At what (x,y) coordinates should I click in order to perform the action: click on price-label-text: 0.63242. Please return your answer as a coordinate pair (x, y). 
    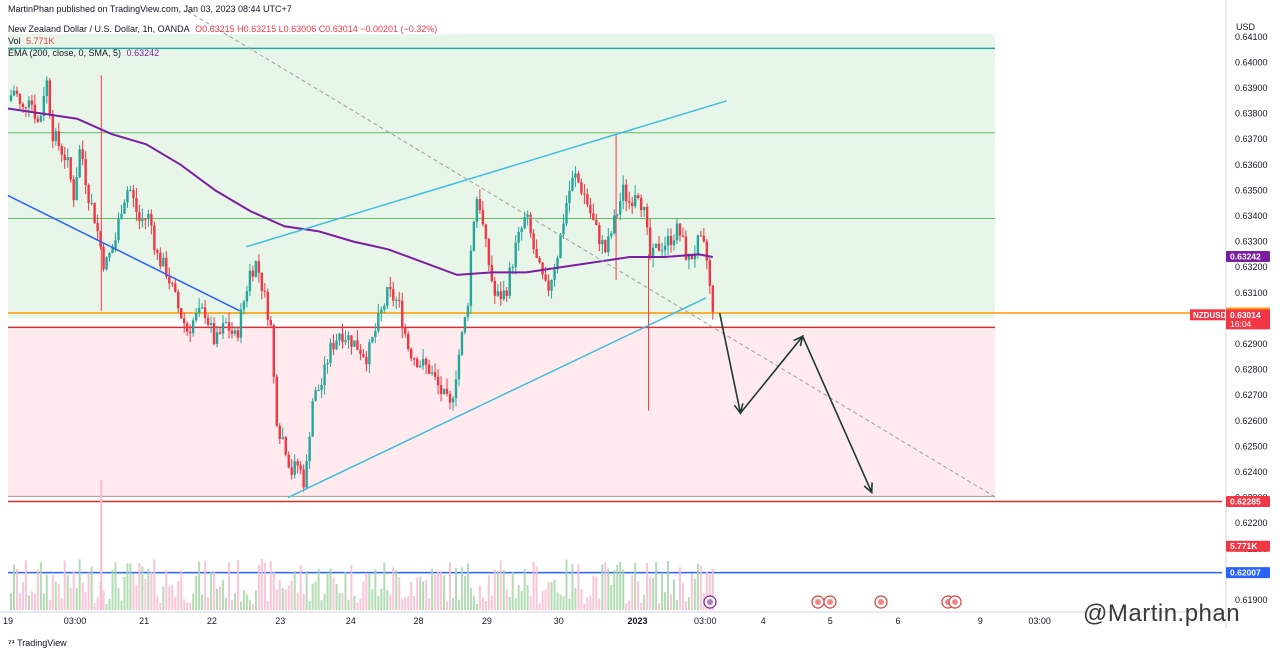
    Looking at the image, I should click on (1245, 256).